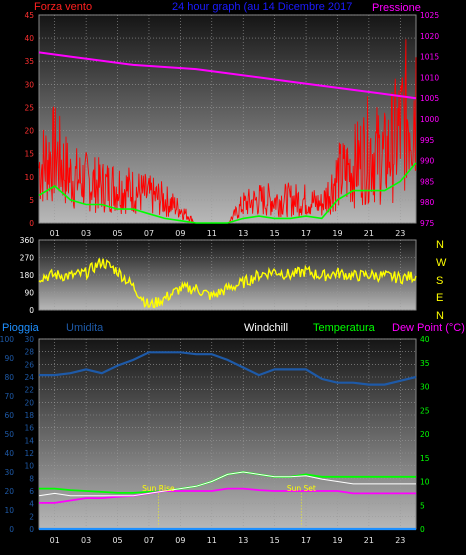 The image size is (466, 555). Describe the element at coordinates (9, 396) in the screenshot. I see `humidity-tick-label: 70` at that location.